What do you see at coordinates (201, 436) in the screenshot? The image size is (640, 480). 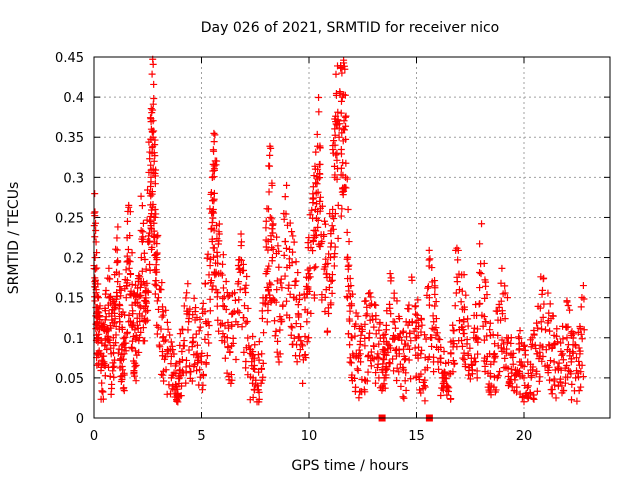 I see `x-tick-label: 5` at bounding box center [201, 436].